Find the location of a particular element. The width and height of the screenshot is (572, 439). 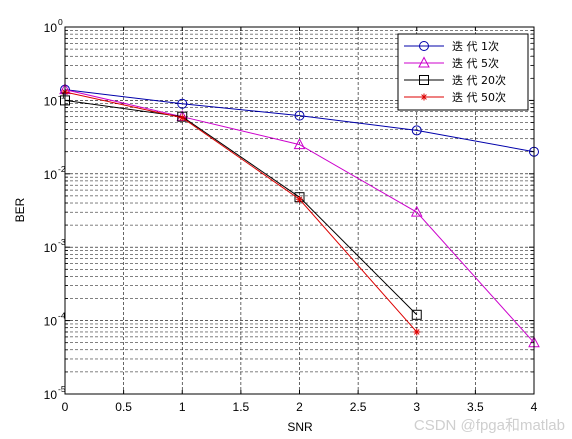

x-tick-label: 3.5 is located at coordinates (475, 407).